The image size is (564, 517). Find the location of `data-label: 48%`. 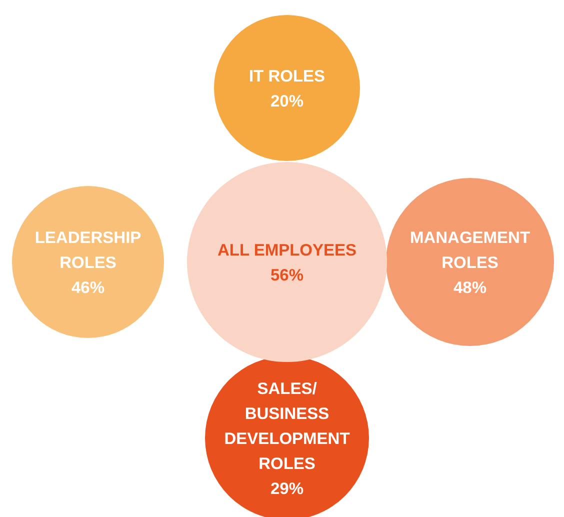

data-label: 48% is located at coordinates (470, 288).